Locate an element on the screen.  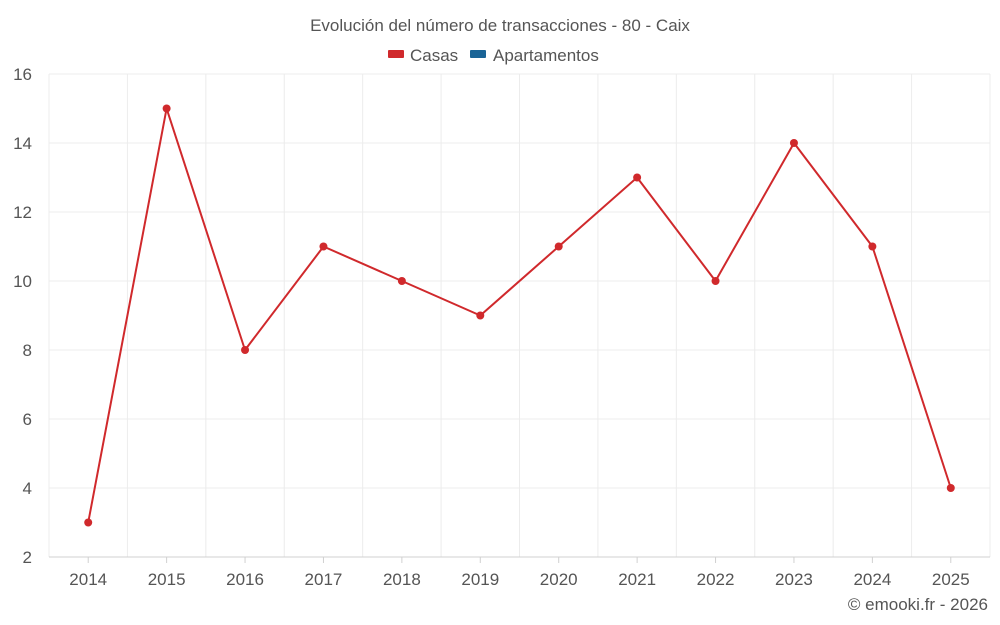
y-tick-label: 6 is located at coordinates (27, 419).